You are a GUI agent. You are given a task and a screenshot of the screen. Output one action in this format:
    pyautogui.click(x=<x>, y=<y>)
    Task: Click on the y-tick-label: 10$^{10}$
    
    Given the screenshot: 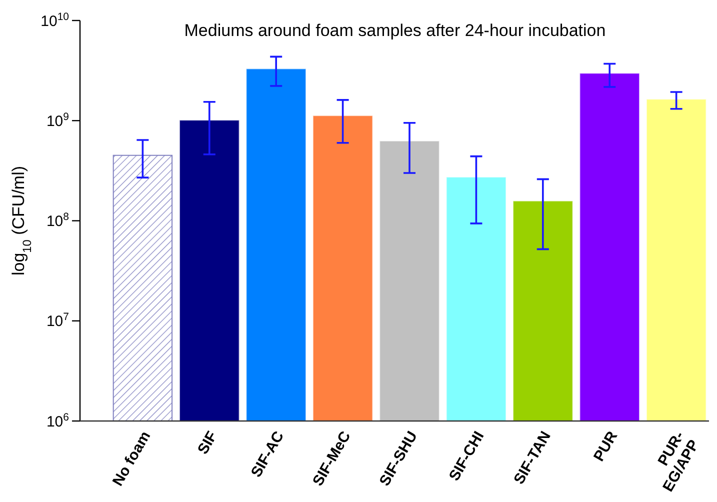 What is the action you would take?
    pyautogui.click(x=55, y=20)
    